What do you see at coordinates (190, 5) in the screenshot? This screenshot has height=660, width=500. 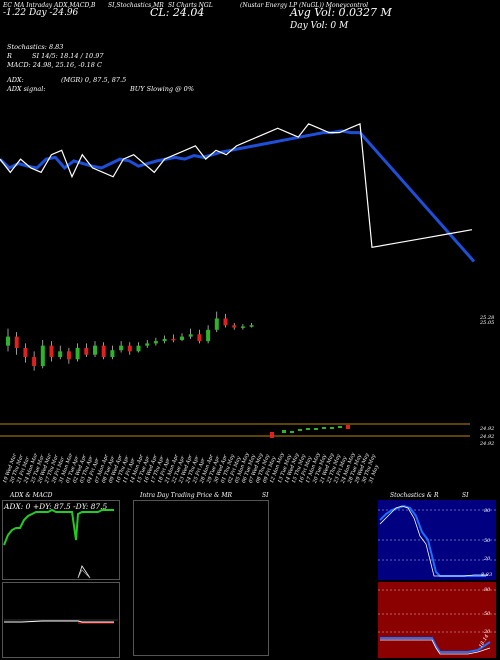 I see `header-title-mid2: SI Charts NGL` at bounding box center [190, 5].